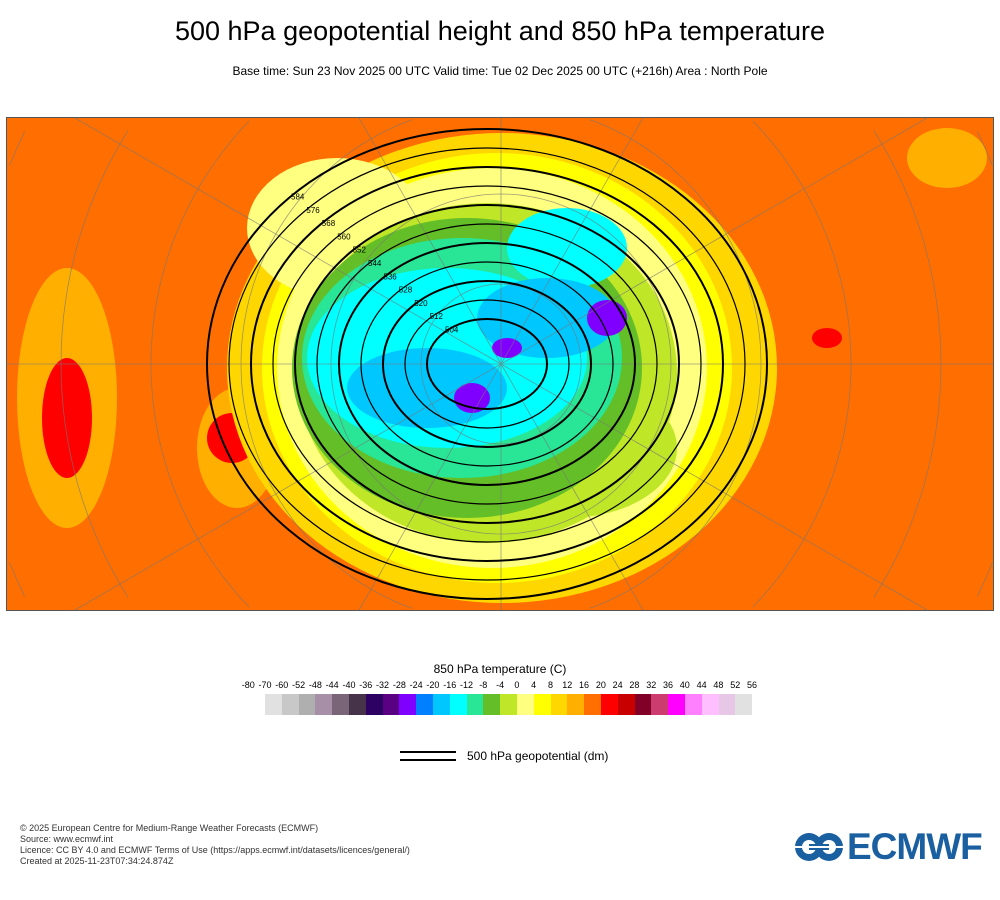 Image resolution: width=1000 pixels, height=900 pixels. What do you see at coordinates (550, 685) in the screenshot?
I see `colorbar-tick-label: 8` at bounding box center [550, 685].